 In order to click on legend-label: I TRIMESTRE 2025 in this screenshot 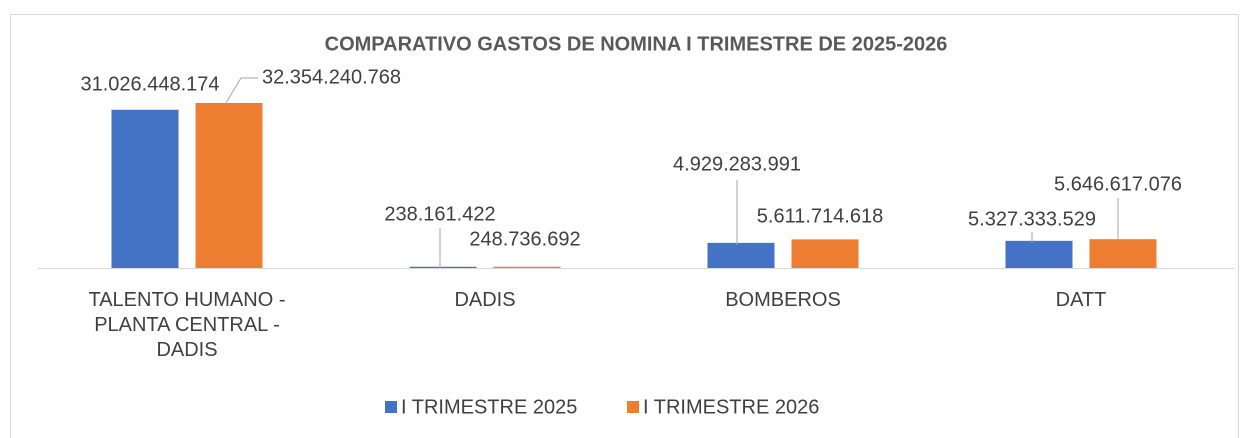, I will do `click(489, 407)`.